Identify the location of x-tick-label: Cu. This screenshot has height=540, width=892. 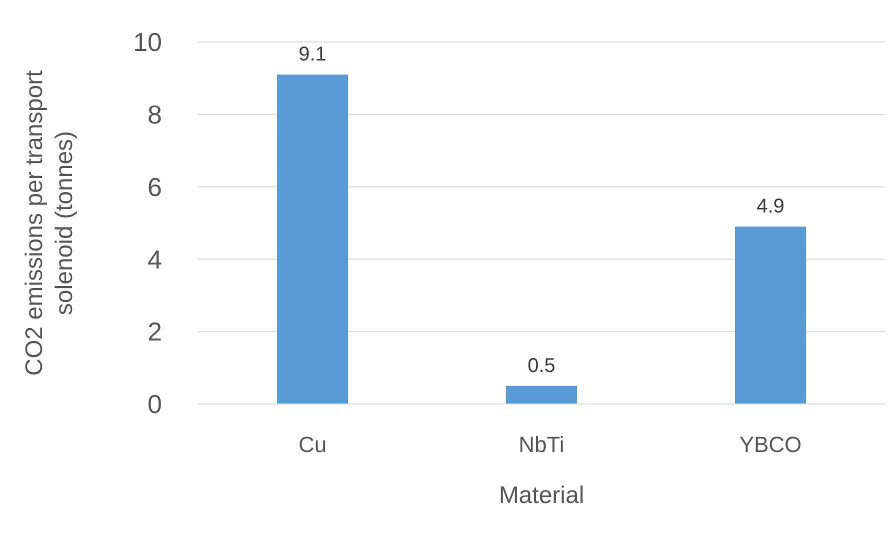
(312, 444).